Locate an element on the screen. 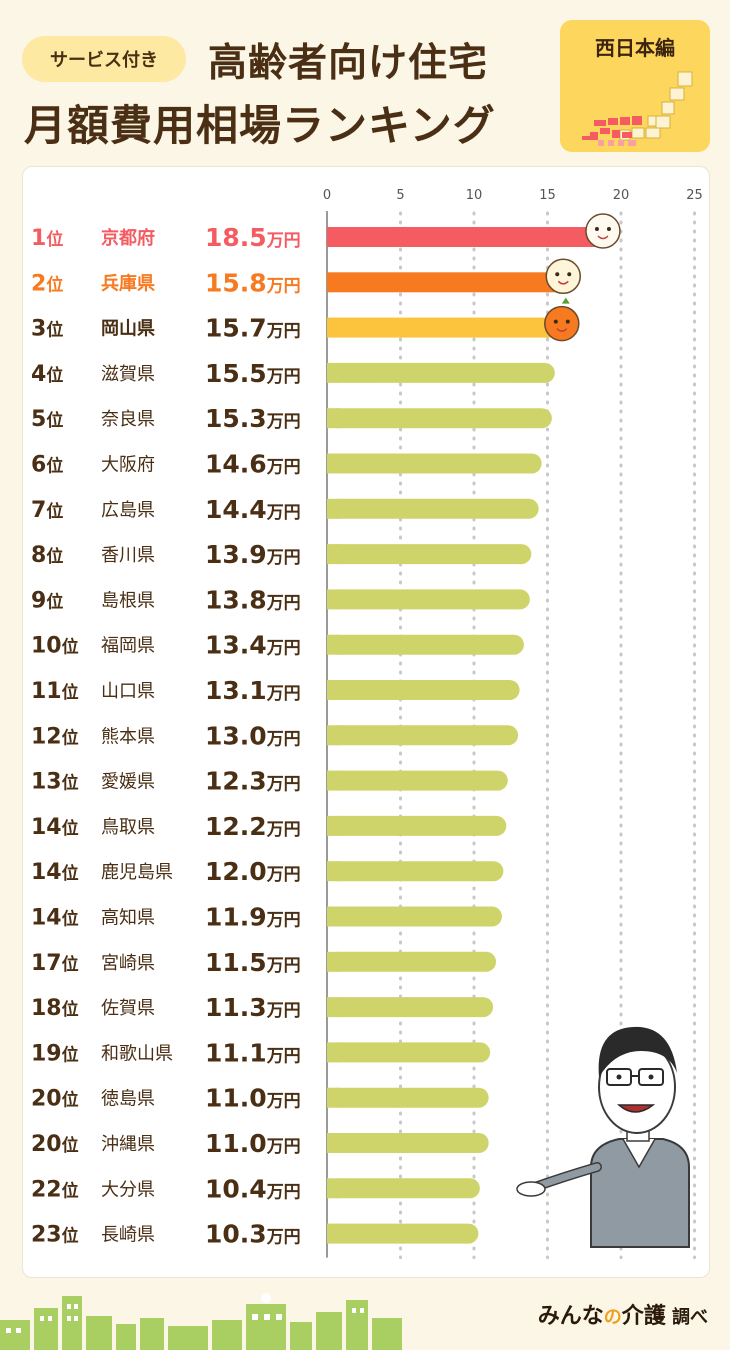 Image resolution: width=730 pixels, height=1350 pixels. rank-label: 2位 is located at coordinates (47, 283).